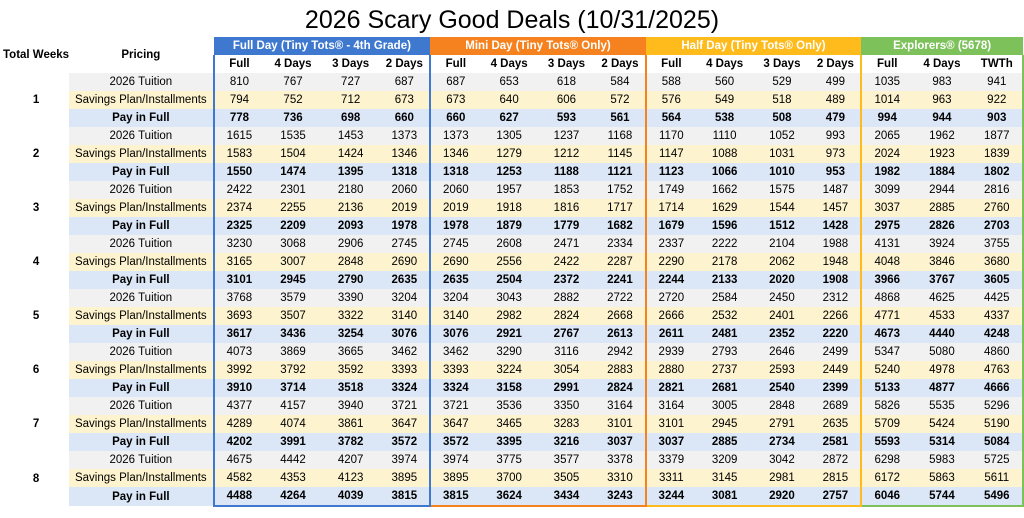  What do you see at coordinates (997, 82) in the screenshot?
I see `price-cell: 941` at bounding box center [997, 82].